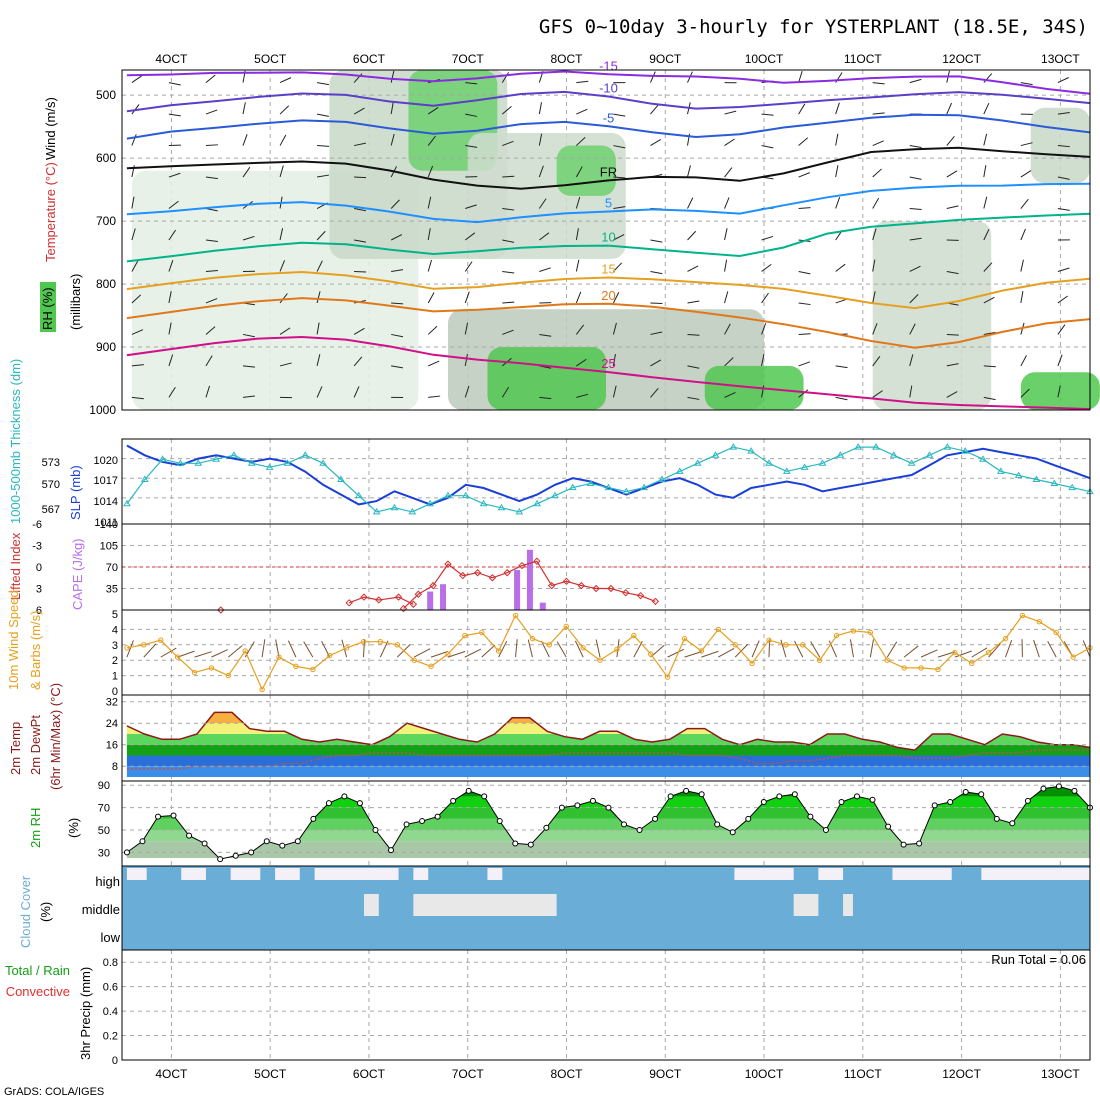 The image size is (1100, 1100). I want to click on slp-tick-label: 1017, so click(106, 481).